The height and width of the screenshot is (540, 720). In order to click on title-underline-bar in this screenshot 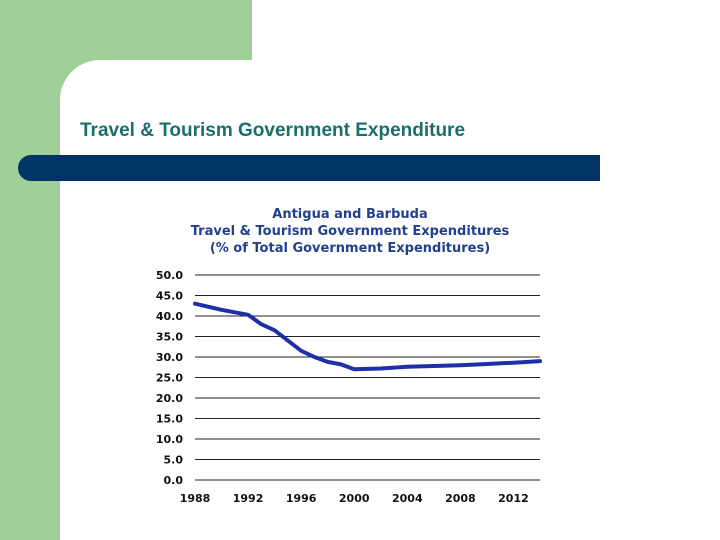, I will do `click(309, 168)`.